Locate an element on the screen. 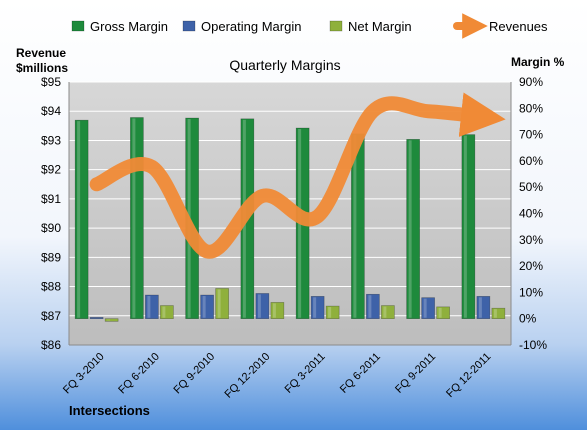  y-left-tick-label: $95 is located at coordinates (51, 82).